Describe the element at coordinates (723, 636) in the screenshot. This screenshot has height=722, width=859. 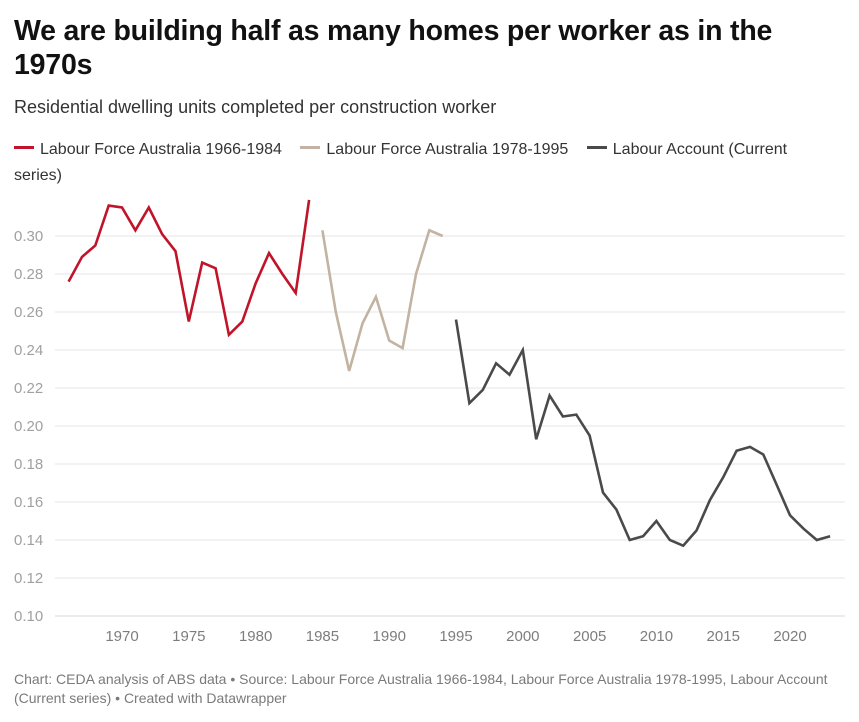
I see `x-tick-label: 2015` at that location.